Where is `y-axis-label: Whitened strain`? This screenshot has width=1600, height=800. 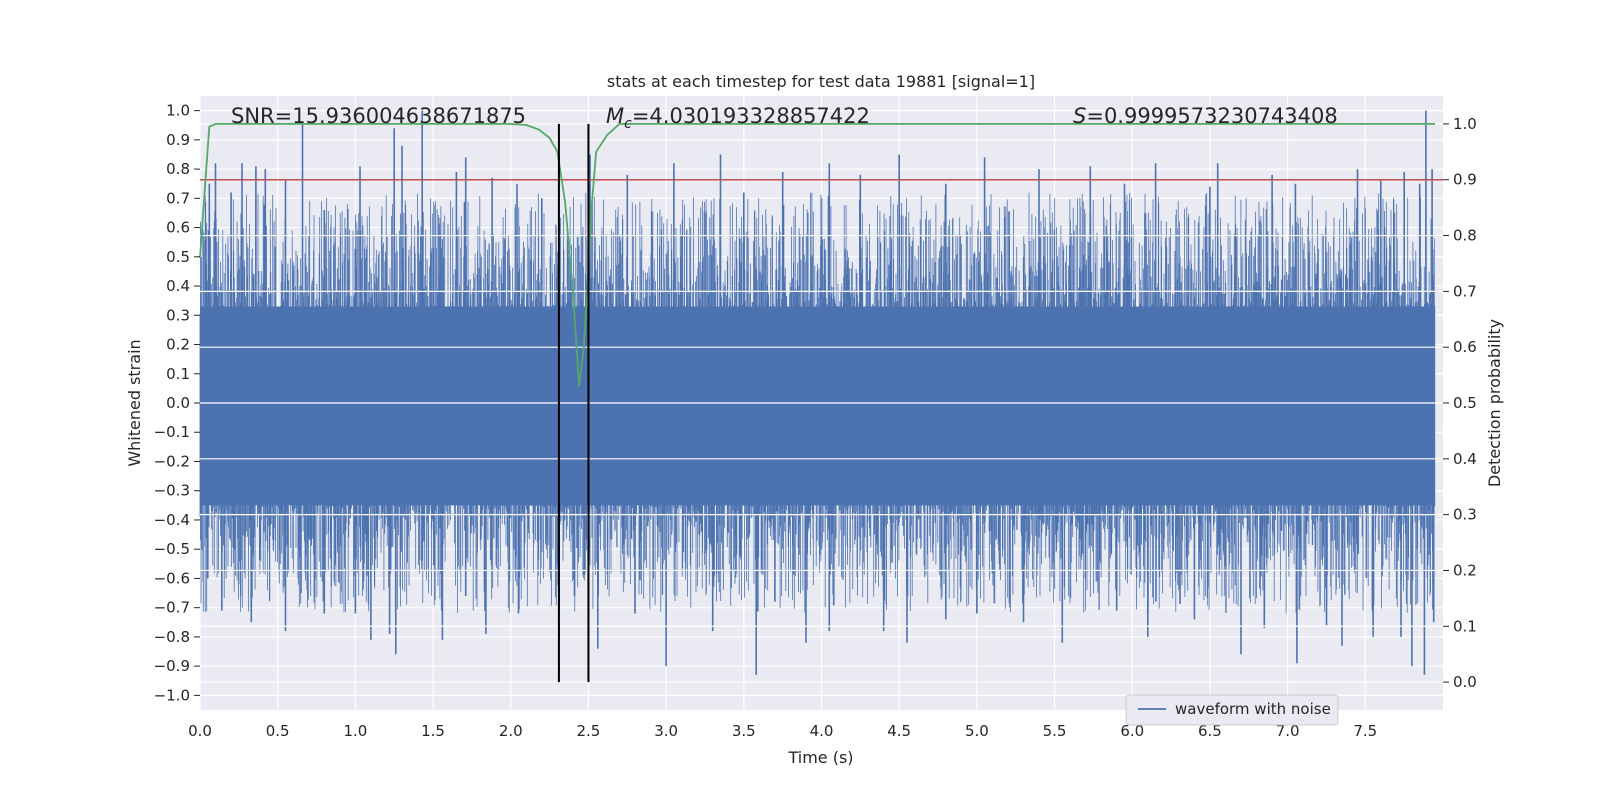
y-axis-label: Whitened strain is located at coordinates (134, 402).